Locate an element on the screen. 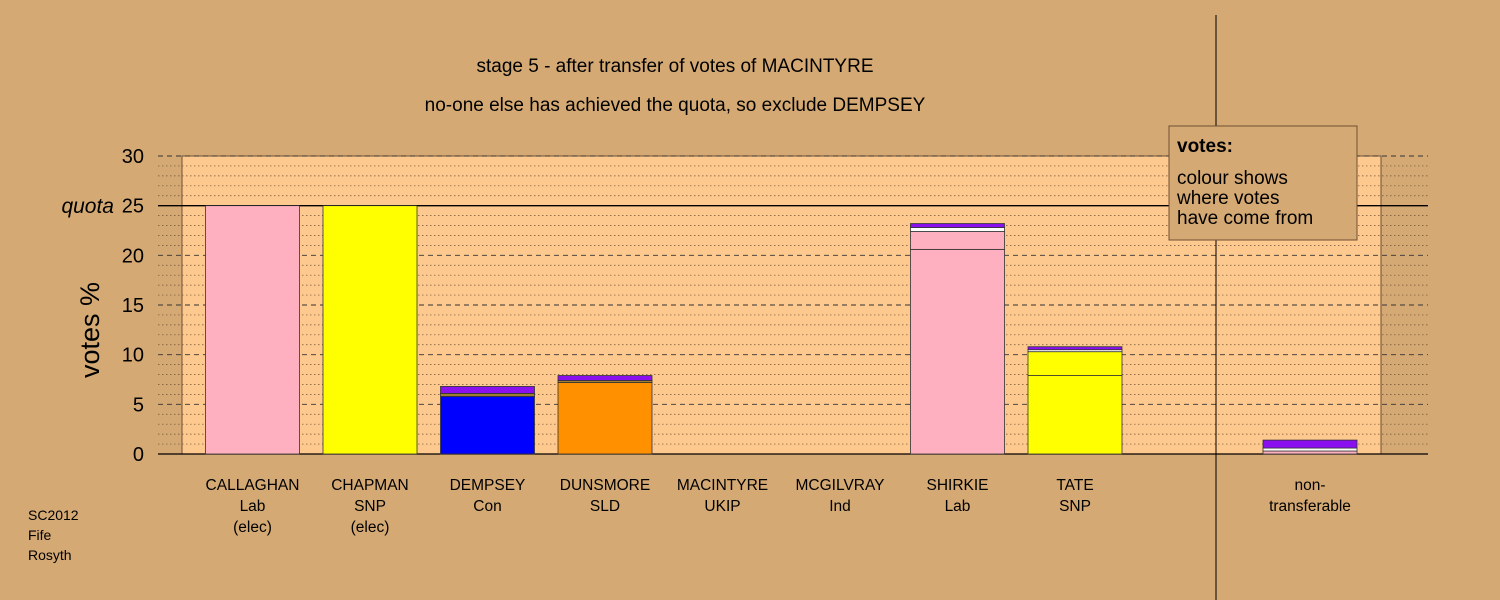 The width and height of the screenshot is (1500, 600). candidate-label-tate-1: SNP is located at coordinates (1075, 506).